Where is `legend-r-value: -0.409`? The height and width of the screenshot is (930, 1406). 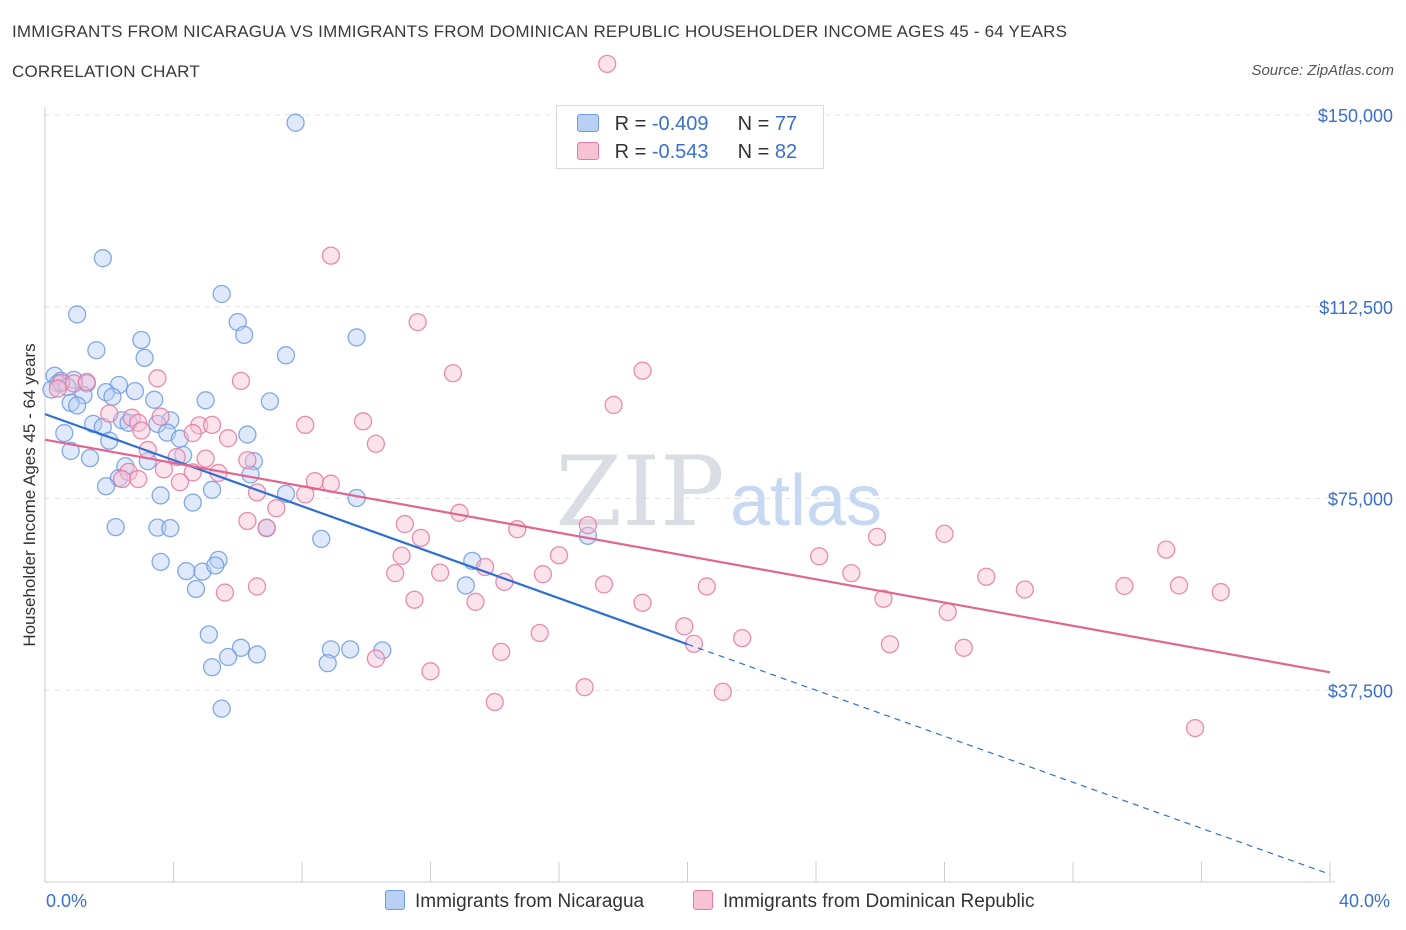
legend-r-value: -0.409 is located at coordinates (680, 124).